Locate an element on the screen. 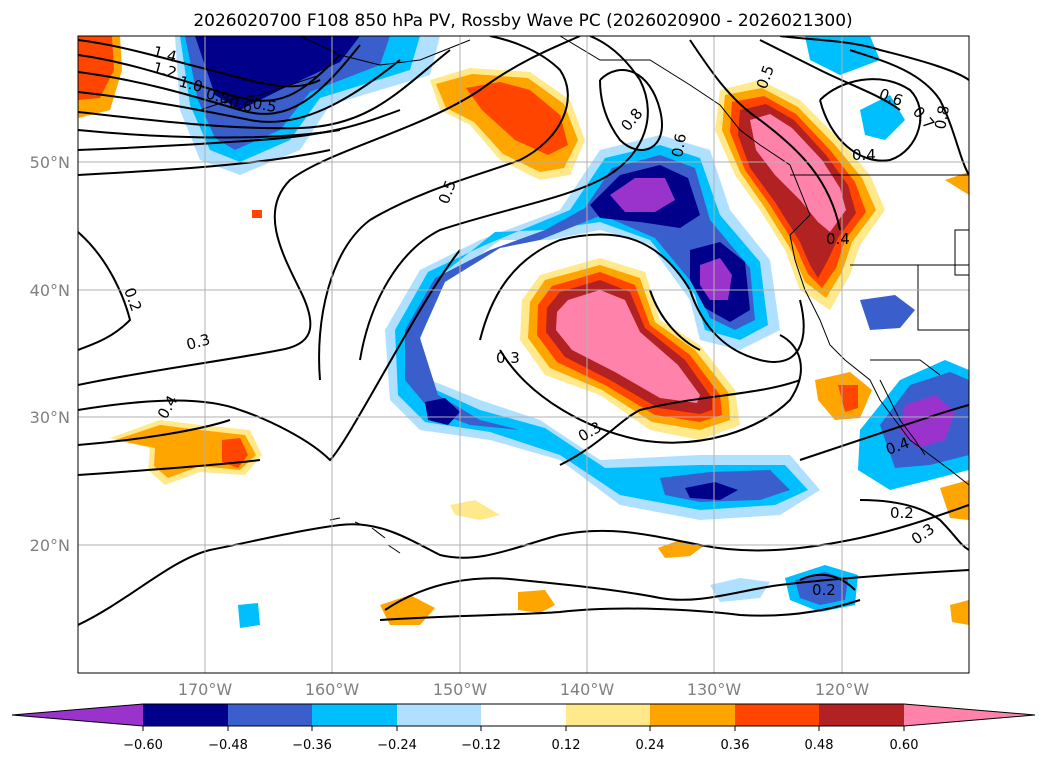 This screenshot has width=1047, height=765. coastline-baja is located at coordinates (902, 417).